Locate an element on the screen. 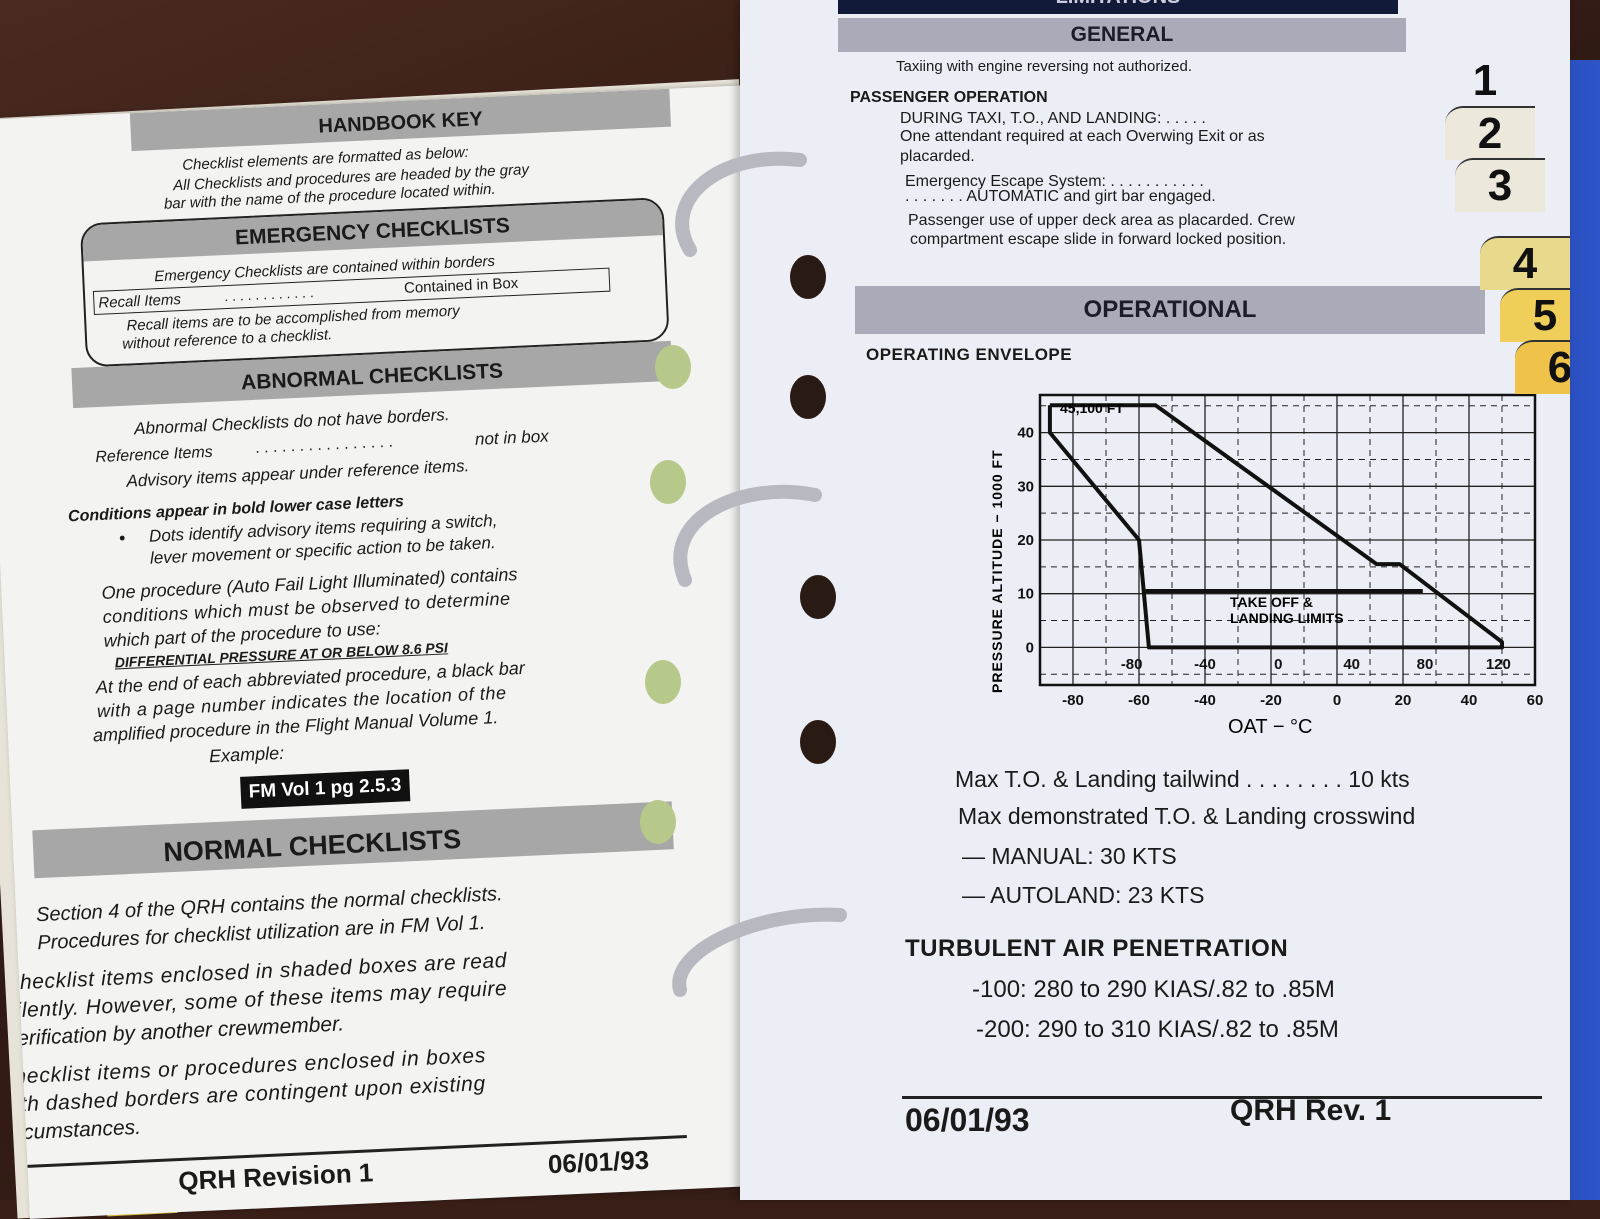 The width and height of the screenshot is (1600, 1219). x-tick-label-celsius: 40 is located at coordinates (1469, 700).